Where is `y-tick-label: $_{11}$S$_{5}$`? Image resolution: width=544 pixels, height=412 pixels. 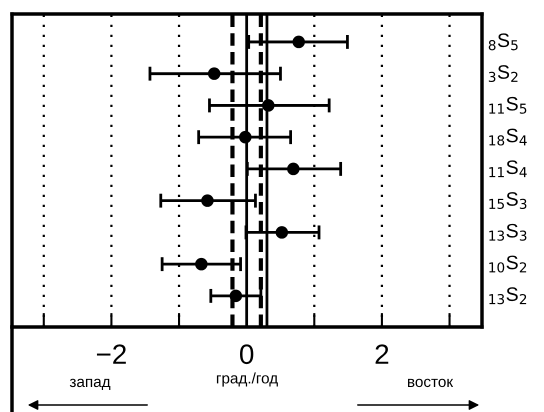
y-tick-label: $_{11}$S$_{5}$ is located at coordinates (507, 105).